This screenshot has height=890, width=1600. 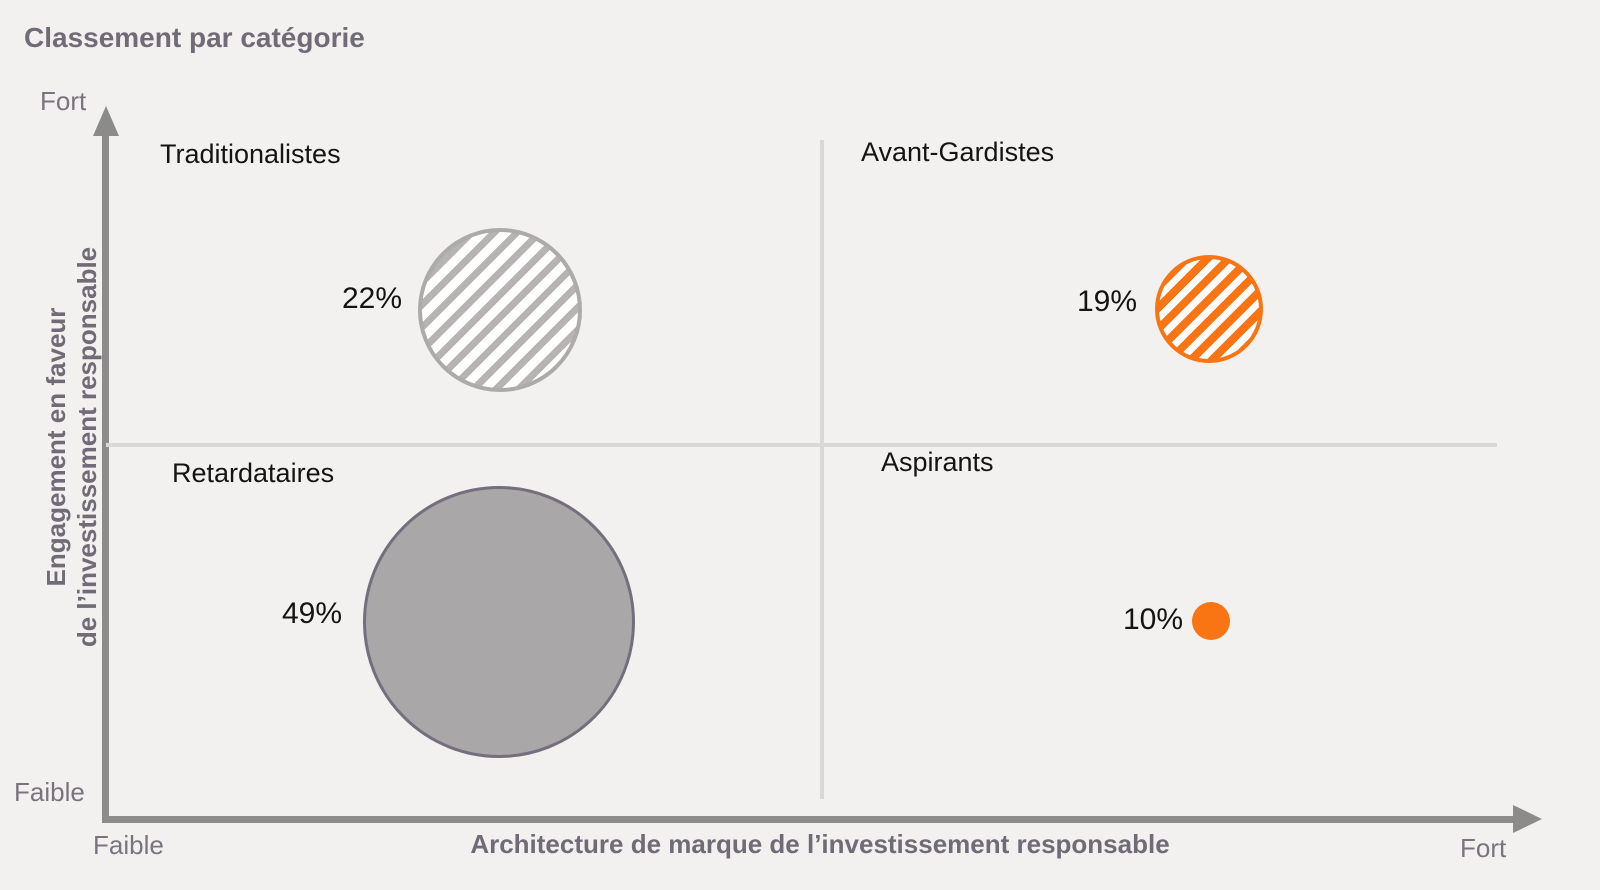 What do you see at coordinates (128, 845) in the screenshot?
I see `x-axis-min-label: Faible` at bounding box center [128, 845].